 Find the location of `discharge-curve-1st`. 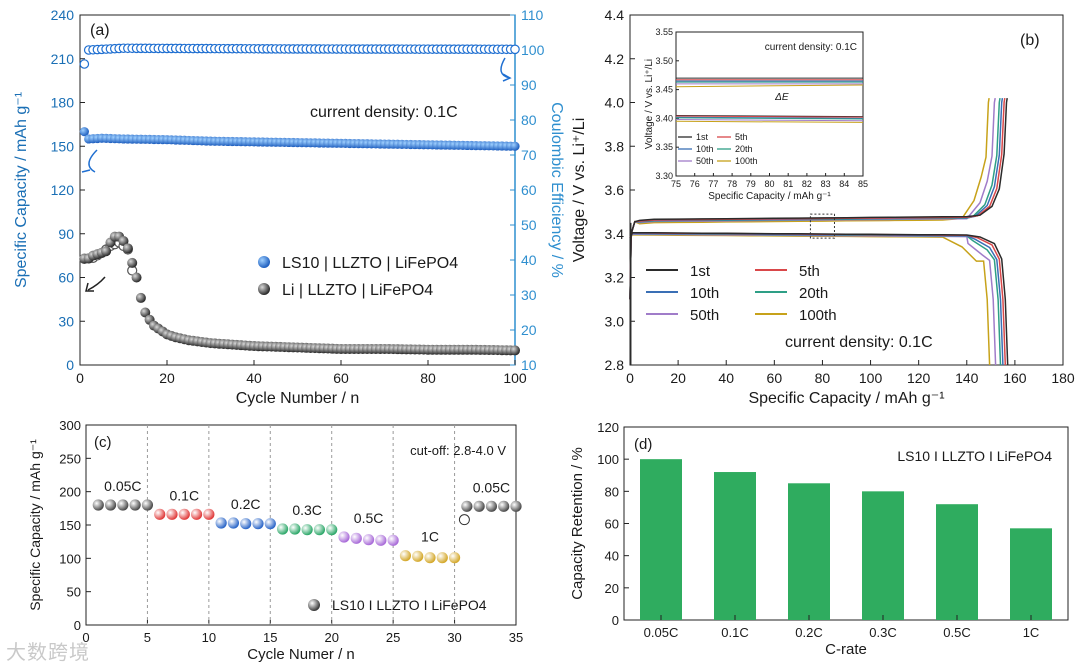

discharge-curve-1st is located at coordinates (819, 298).